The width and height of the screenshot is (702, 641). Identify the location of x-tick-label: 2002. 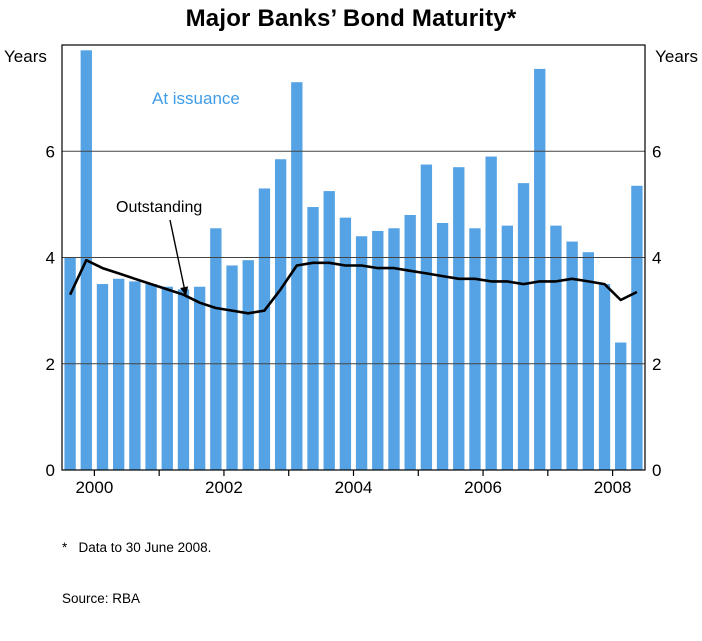
(224, 487).